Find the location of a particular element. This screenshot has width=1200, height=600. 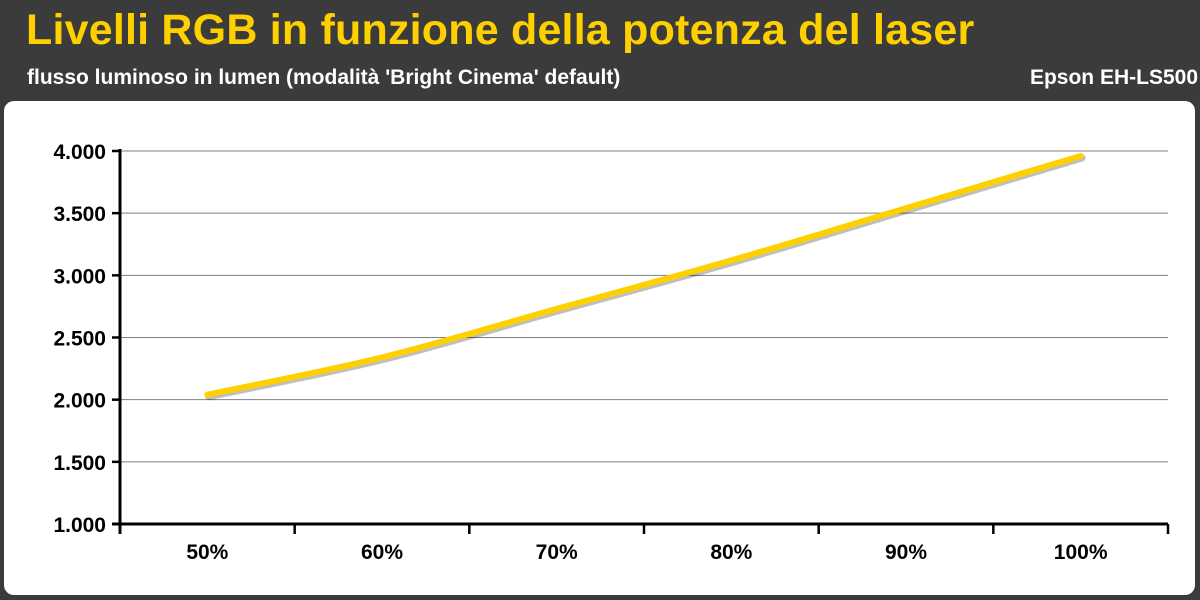

x-tick-label: 50% is located at coordinates (207, 552).